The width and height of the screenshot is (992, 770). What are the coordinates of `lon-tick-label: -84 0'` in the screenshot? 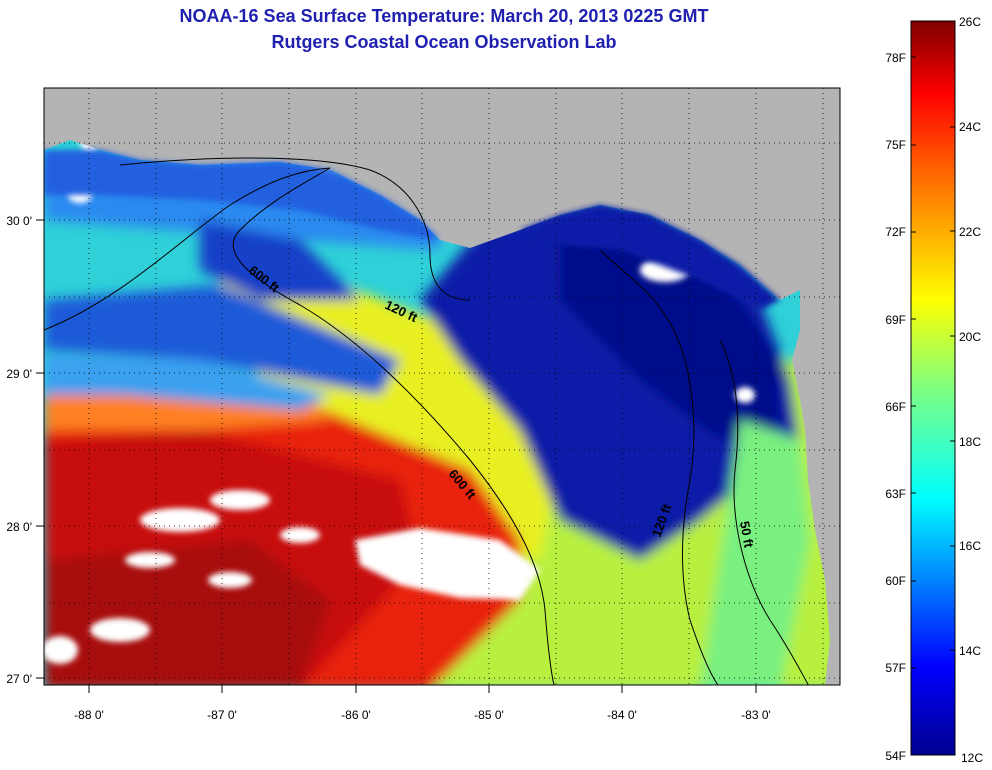 It's located at (622, 715).